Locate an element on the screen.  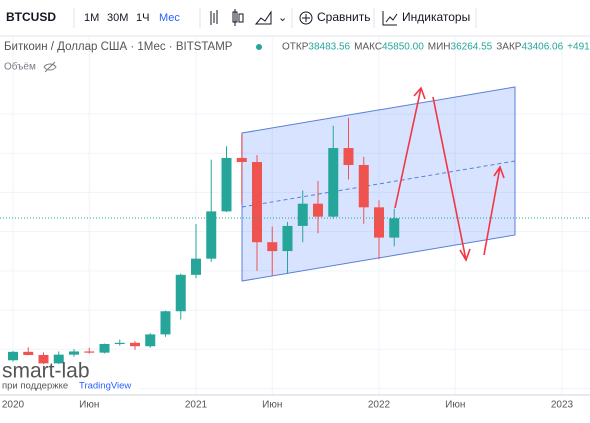
compare-icon is located at coordinates (306, 18).